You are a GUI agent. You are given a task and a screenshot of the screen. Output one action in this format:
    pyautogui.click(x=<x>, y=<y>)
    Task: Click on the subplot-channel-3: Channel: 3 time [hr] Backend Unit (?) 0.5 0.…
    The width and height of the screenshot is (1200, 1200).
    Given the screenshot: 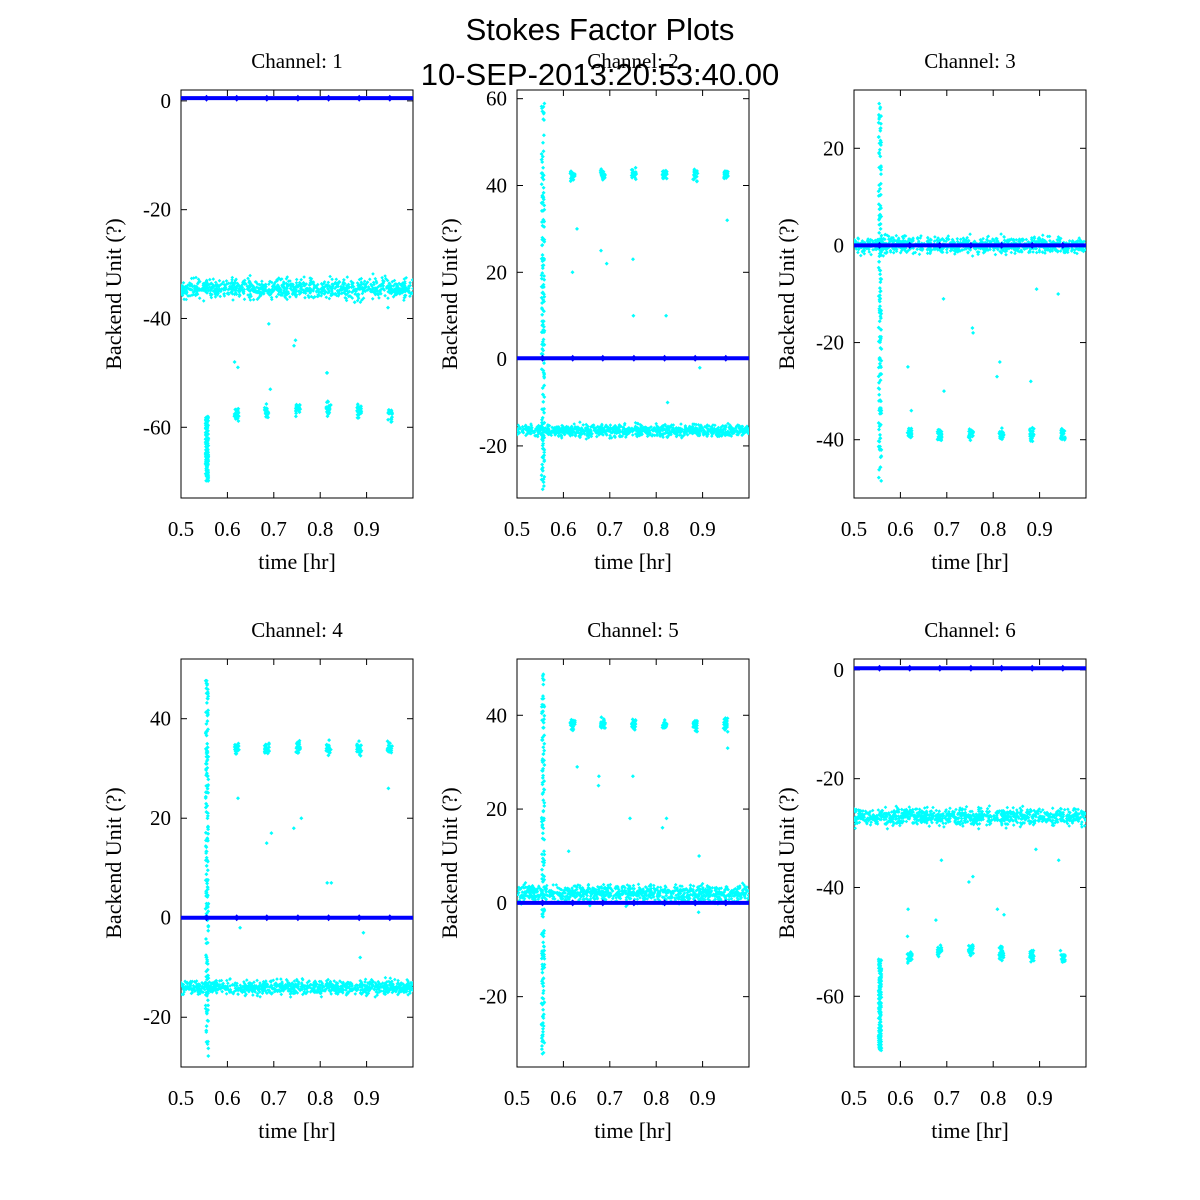 What is the action you would take?
    pyautogui.click(x=930, y=311)
    